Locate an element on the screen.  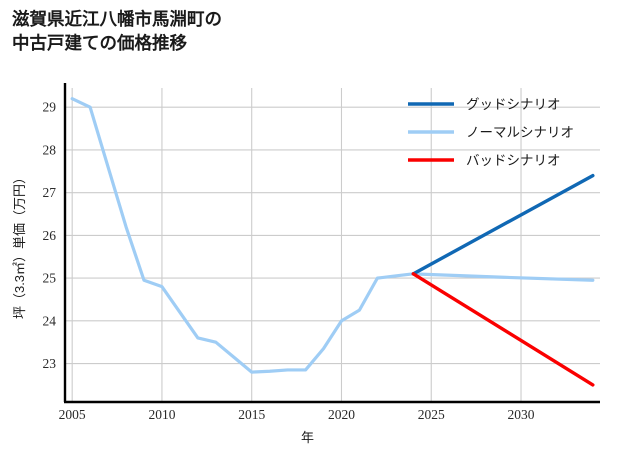
y-tick-label: 28 is located at coordinates (50, 149).